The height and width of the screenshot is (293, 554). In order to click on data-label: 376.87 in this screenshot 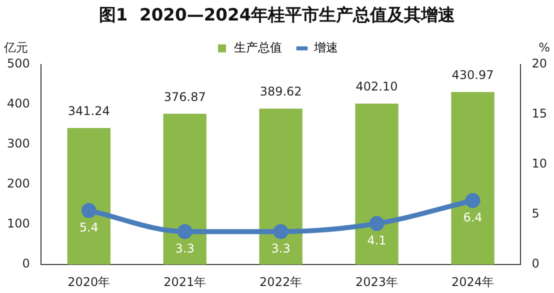, I will do `click(185, 97)`.